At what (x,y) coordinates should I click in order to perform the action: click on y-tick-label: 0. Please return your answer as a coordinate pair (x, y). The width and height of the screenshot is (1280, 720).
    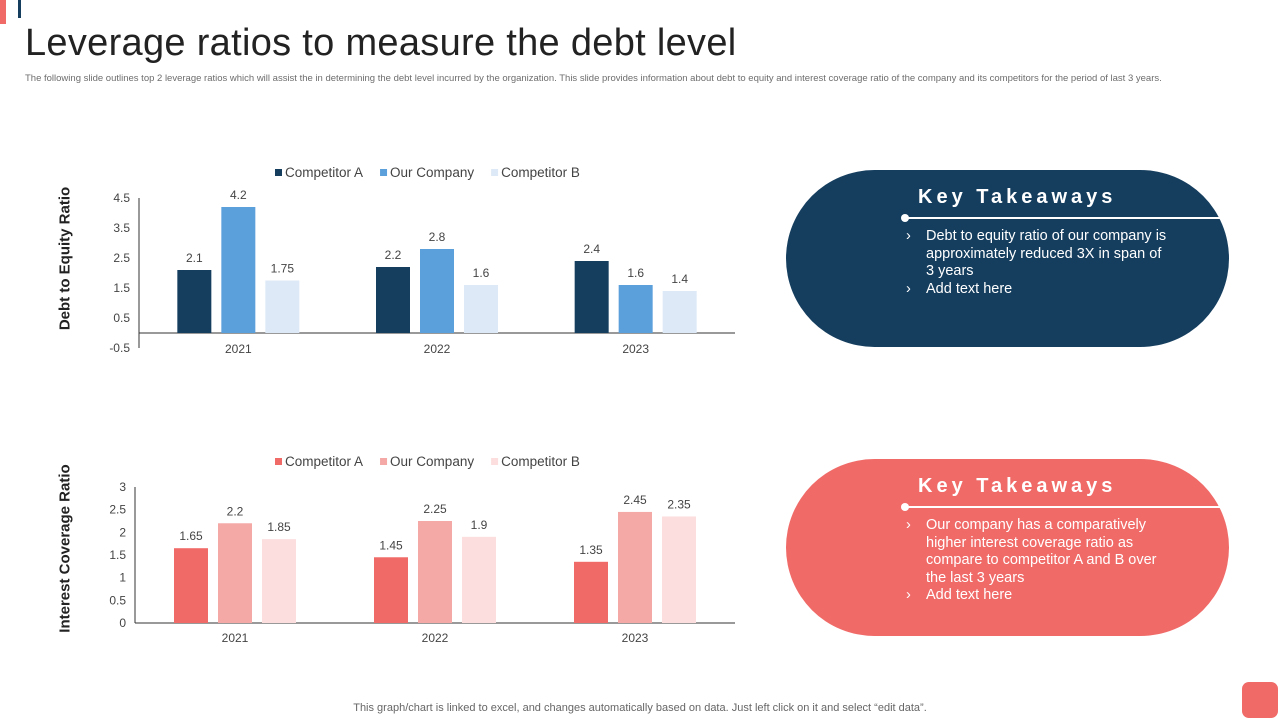
    Looking at the image, I should click on (122, 623).